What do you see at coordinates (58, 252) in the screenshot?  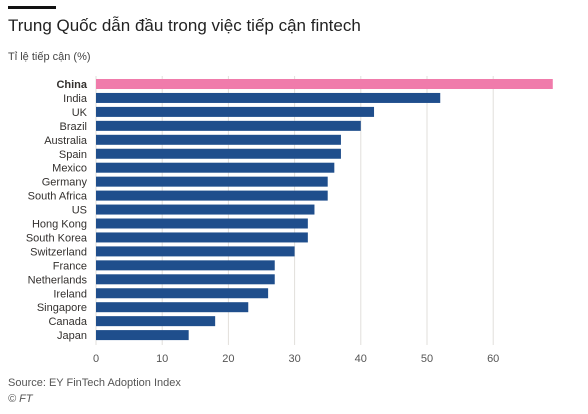 I see `category-label: Switzerland` at bounding box center [58, 252].